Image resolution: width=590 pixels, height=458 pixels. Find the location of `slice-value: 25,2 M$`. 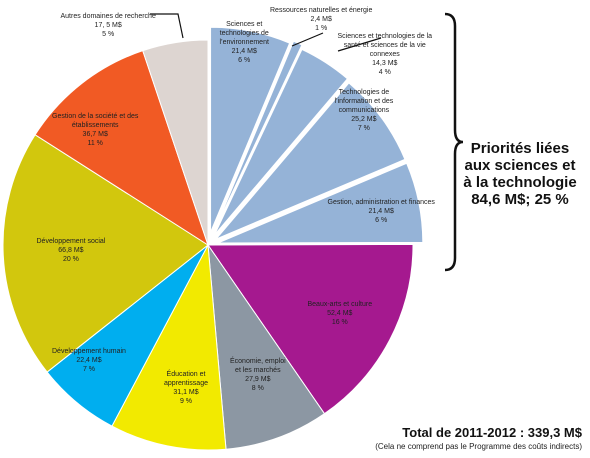

slice-value: 25,2 M$ is located at coordinates (364, 119).